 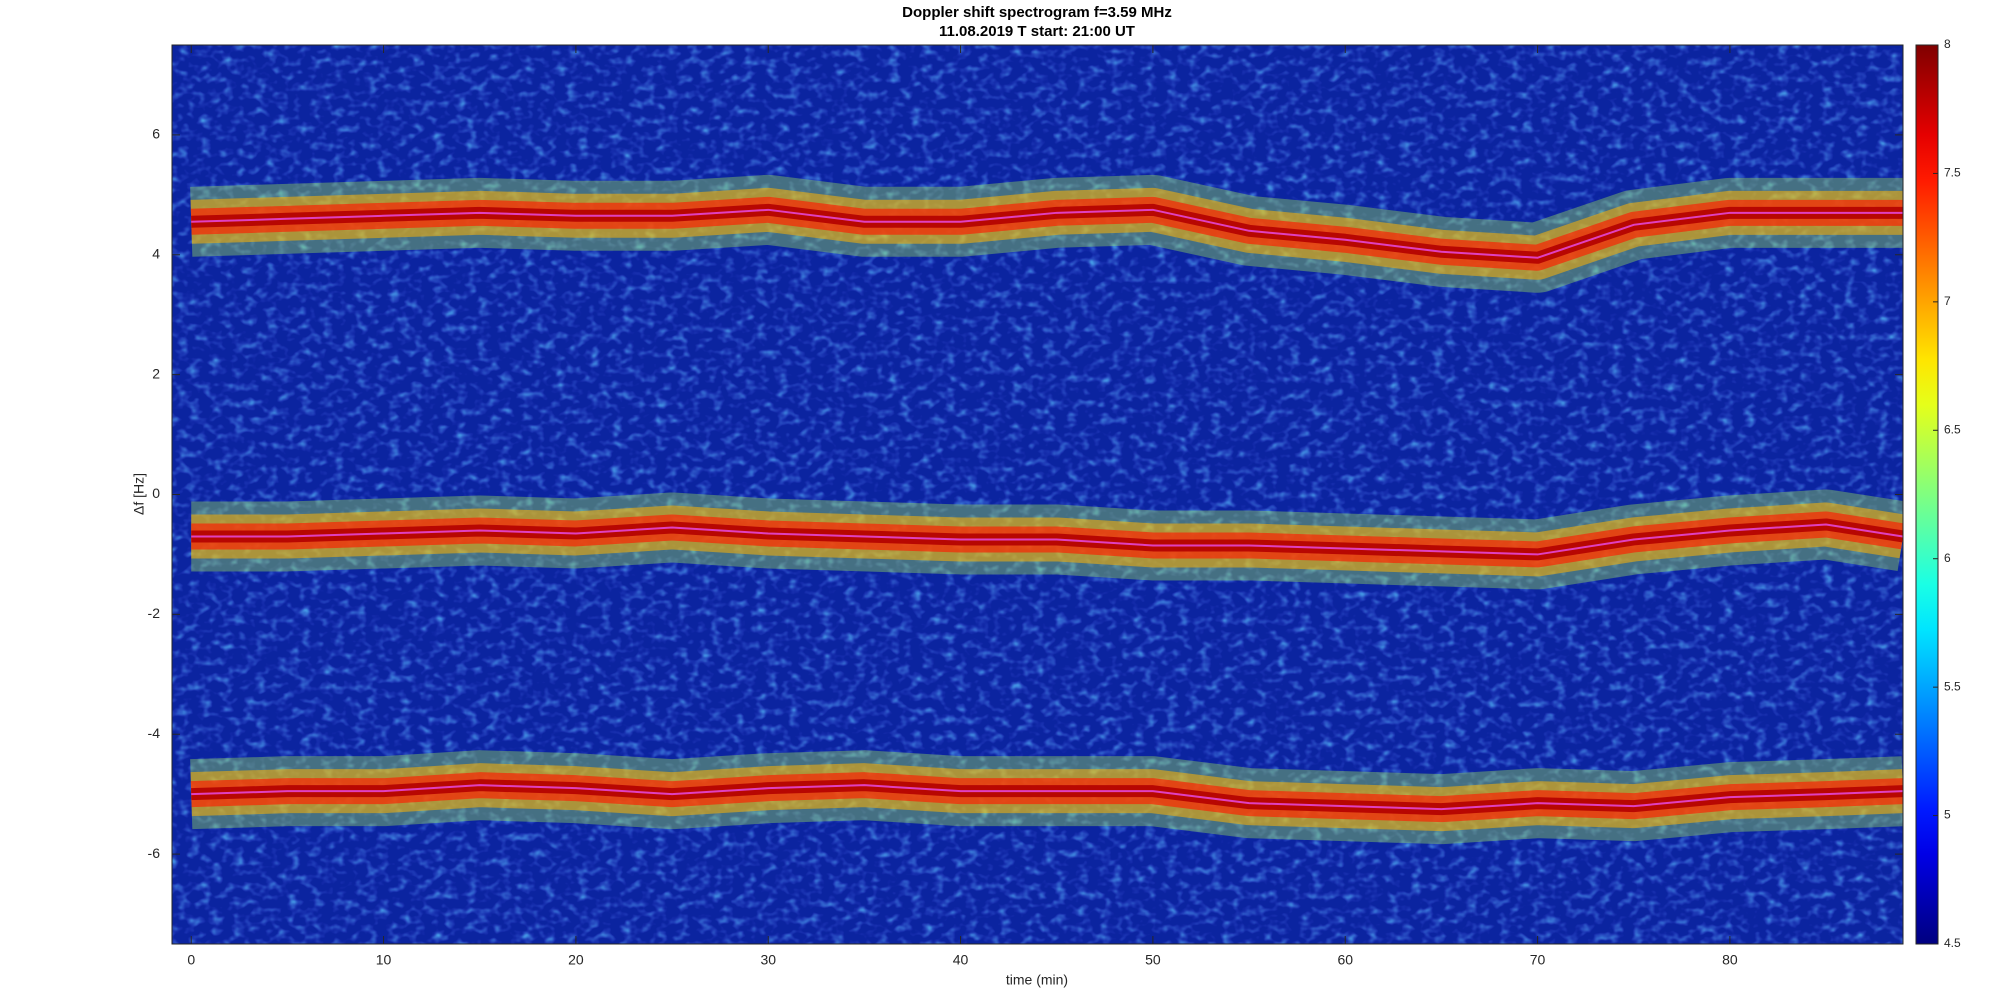 I want to click on x-tick-label: 0, so click(x=191, y=960).